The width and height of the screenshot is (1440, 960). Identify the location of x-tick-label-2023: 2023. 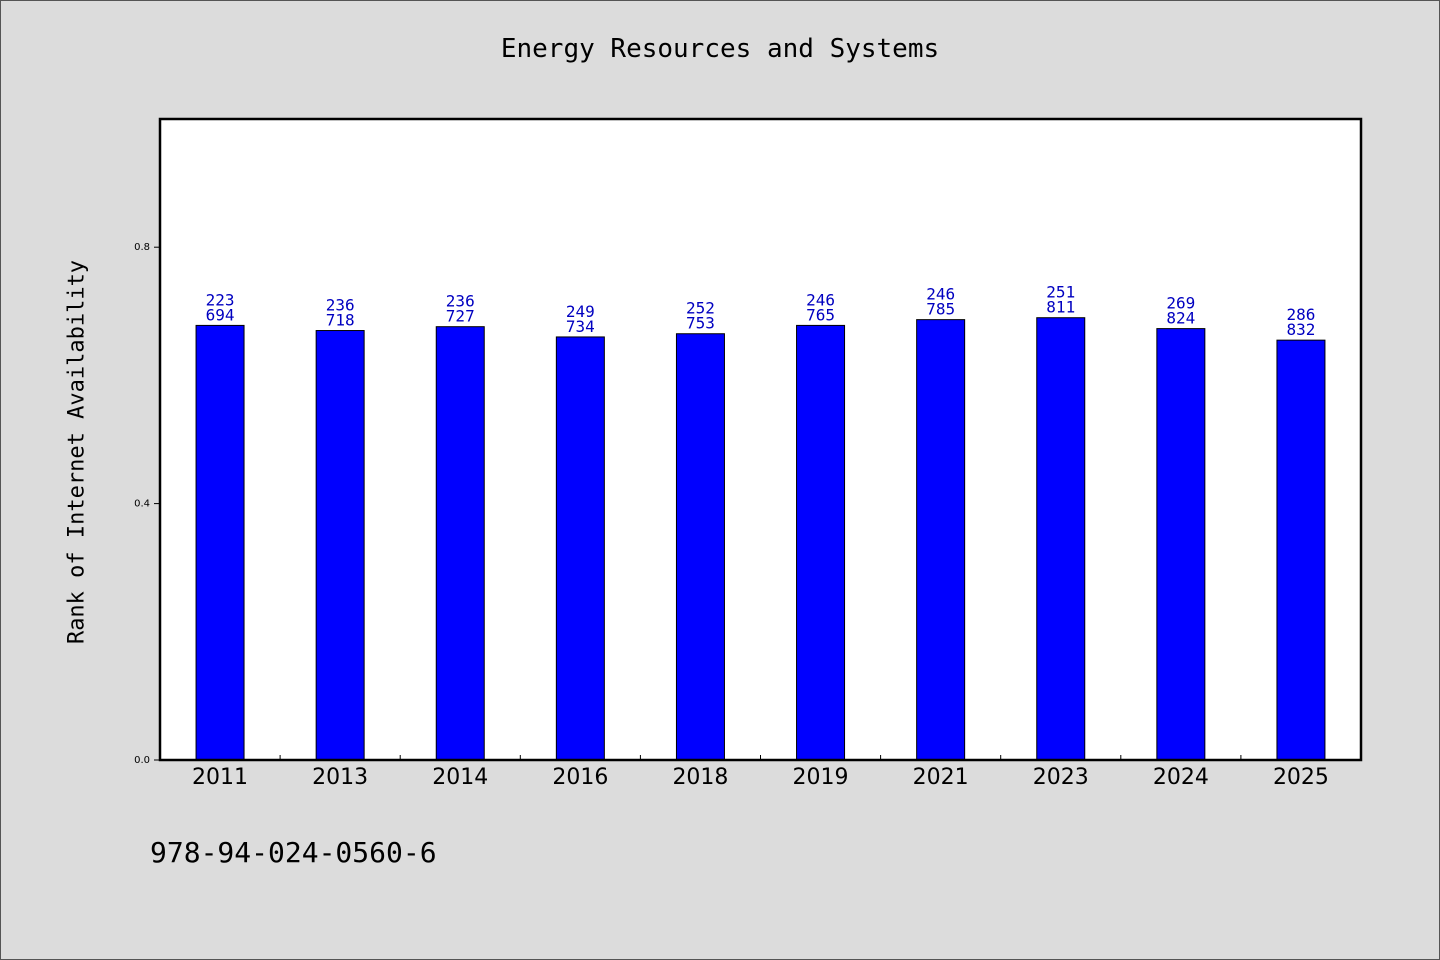
(1061, 777).